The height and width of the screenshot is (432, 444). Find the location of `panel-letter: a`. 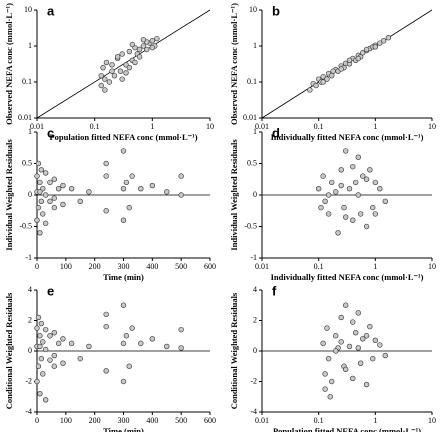

panel-letter: a is located at coordinates (51, 10).